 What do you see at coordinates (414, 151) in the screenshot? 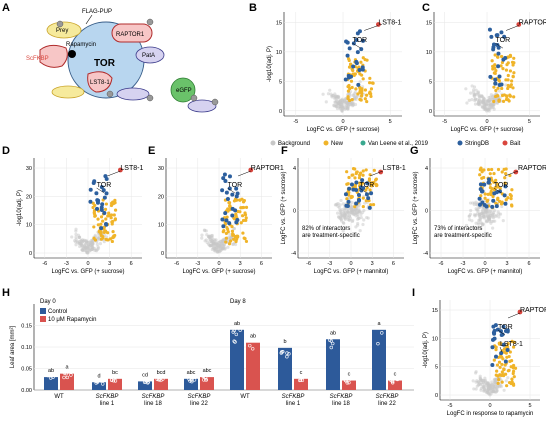
I see `panel-g-label: G` at bounding box center [414, 151].